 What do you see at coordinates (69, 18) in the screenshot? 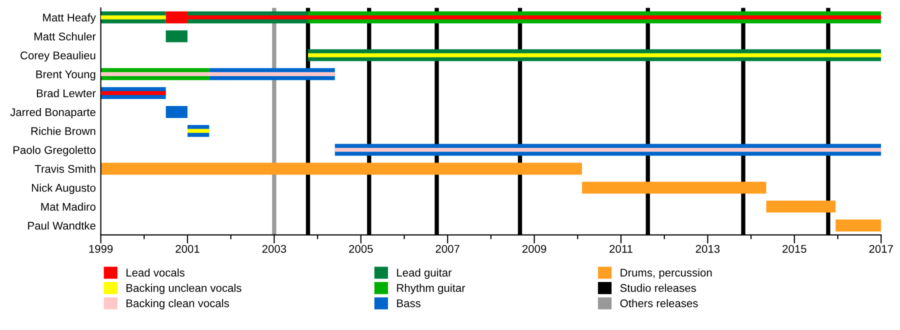
I see `y-tick-label: Matt Heafy` at bounding box center [69, 18].